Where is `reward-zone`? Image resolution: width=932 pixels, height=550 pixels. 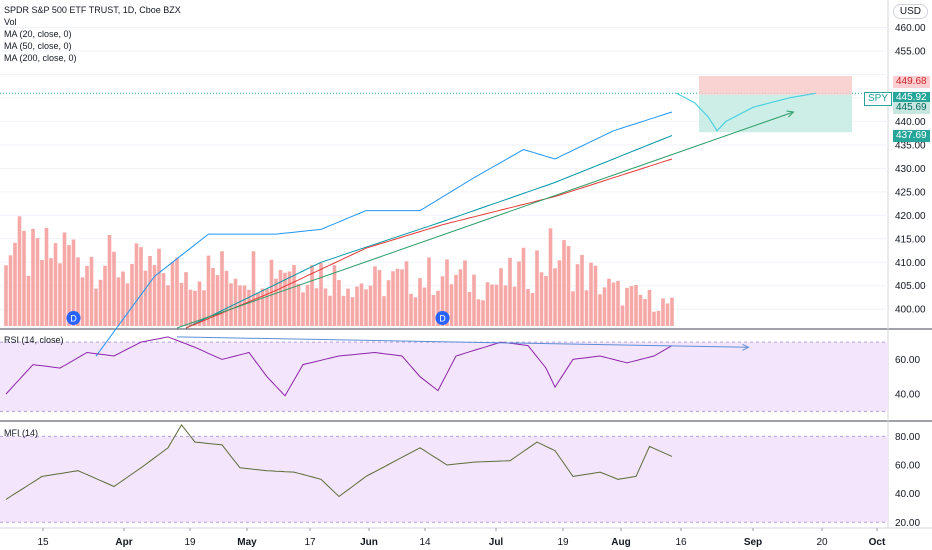 reward-zone is located at coordinates (775, 113).